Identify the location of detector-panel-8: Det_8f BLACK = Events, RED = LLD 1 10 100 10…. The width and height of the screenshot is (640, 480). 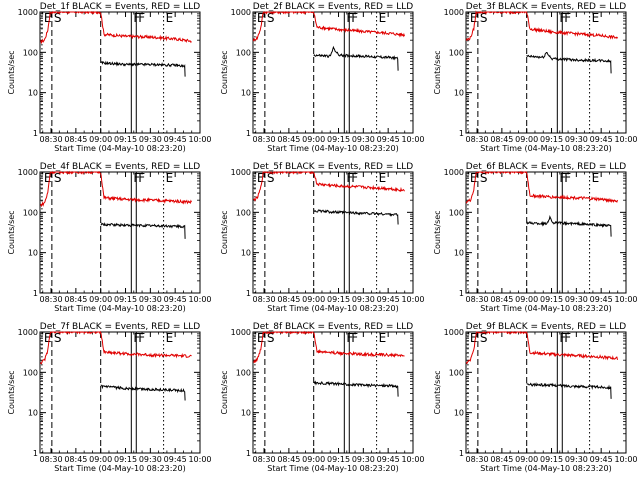
(319, 400).